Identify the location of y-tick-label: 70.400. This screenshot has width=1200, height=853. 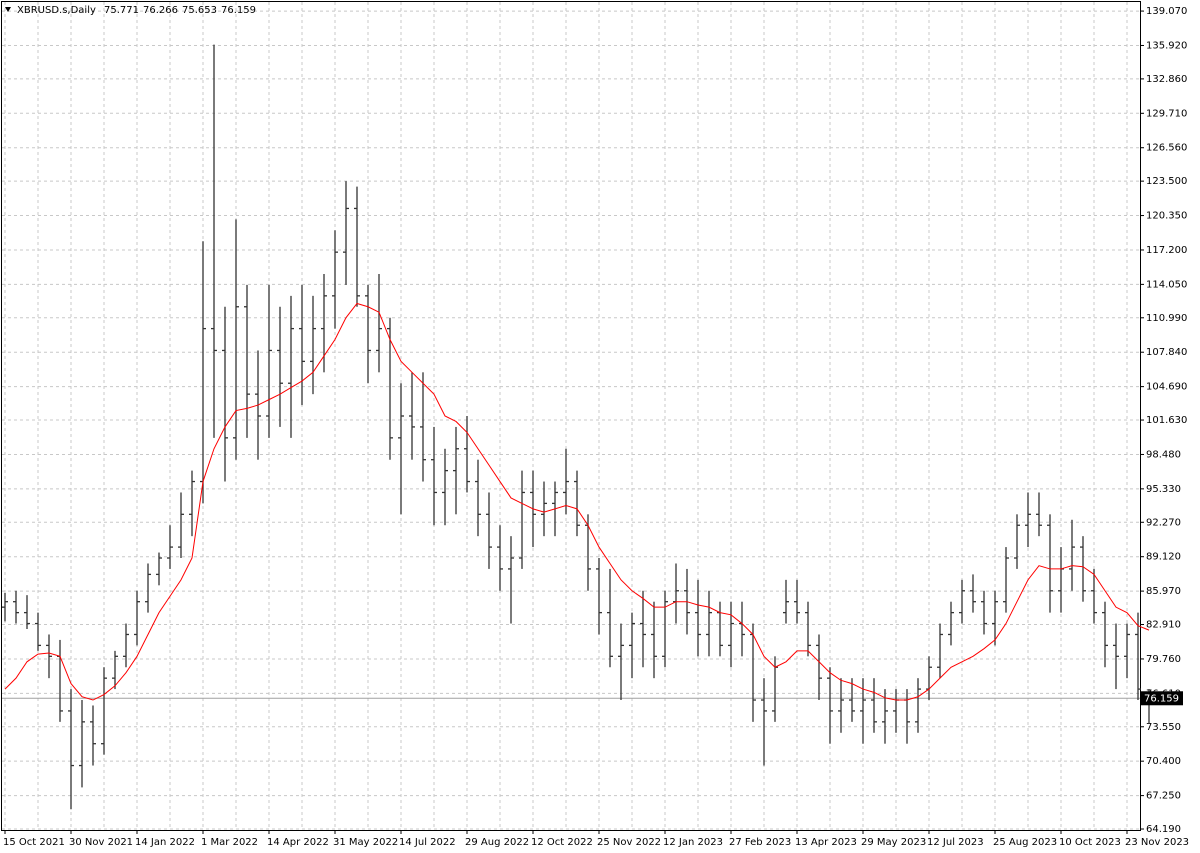
(1163, 761).